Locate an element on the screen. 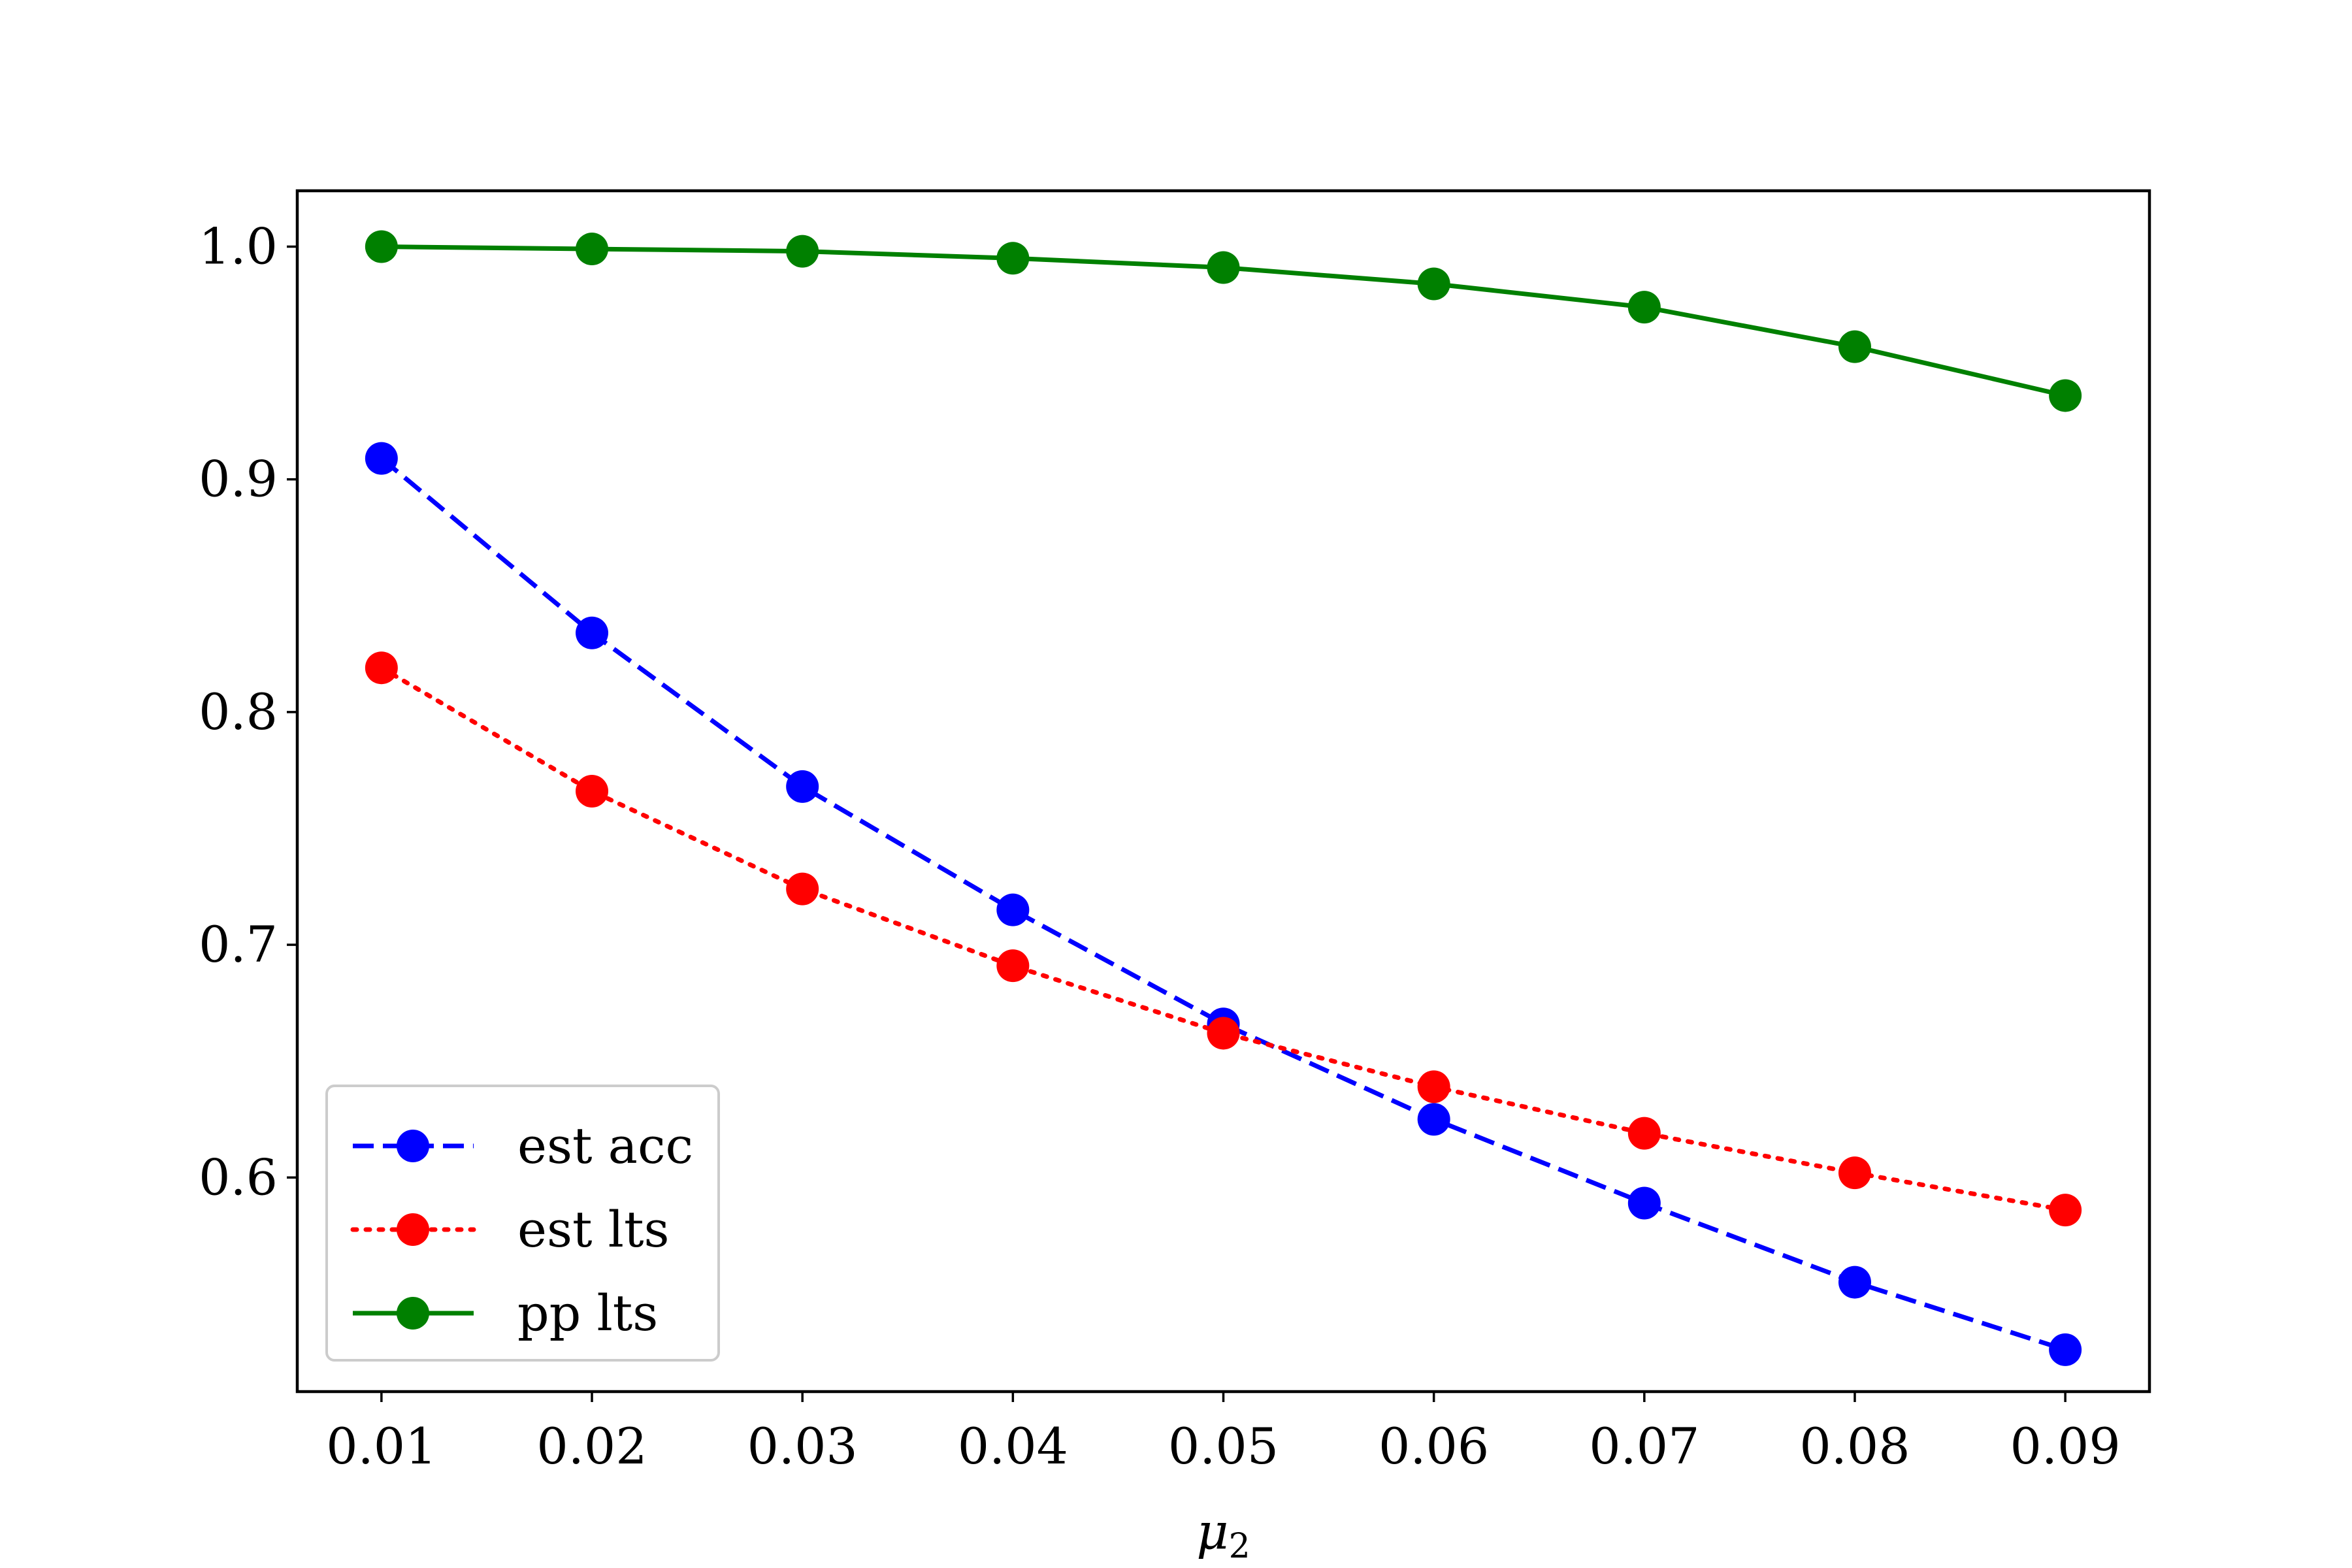 The height and width of the screenshot is (1568, 2352). x-axis: 0.01 0.02 0.03 0.04 0.05 0.06 0.07 0.08 0.09 is located at coordinates (1223, 1433).